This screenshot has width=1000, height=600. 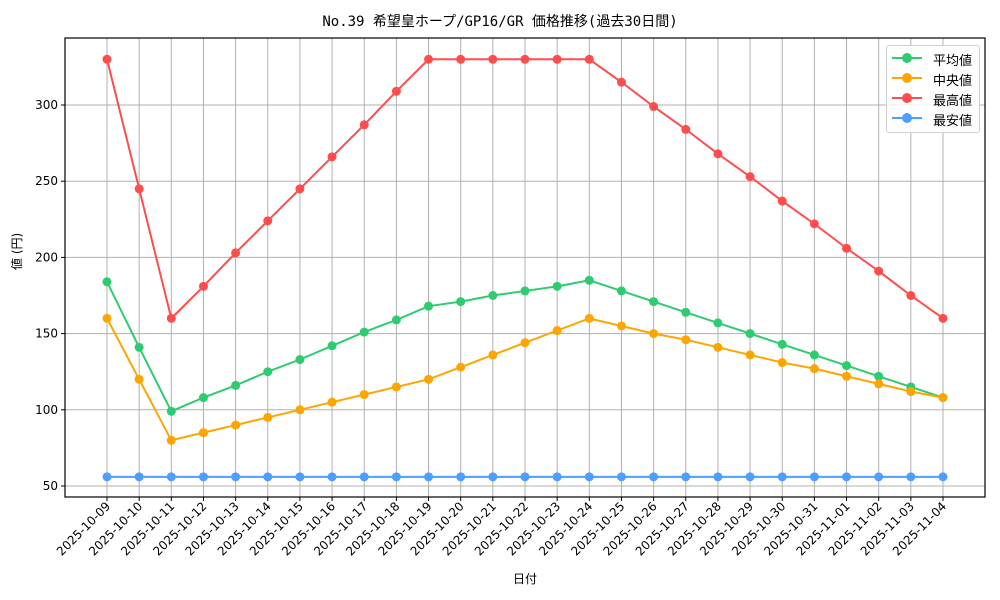 I want to click on legend-label: 中央値, so click(x=953, y=81).